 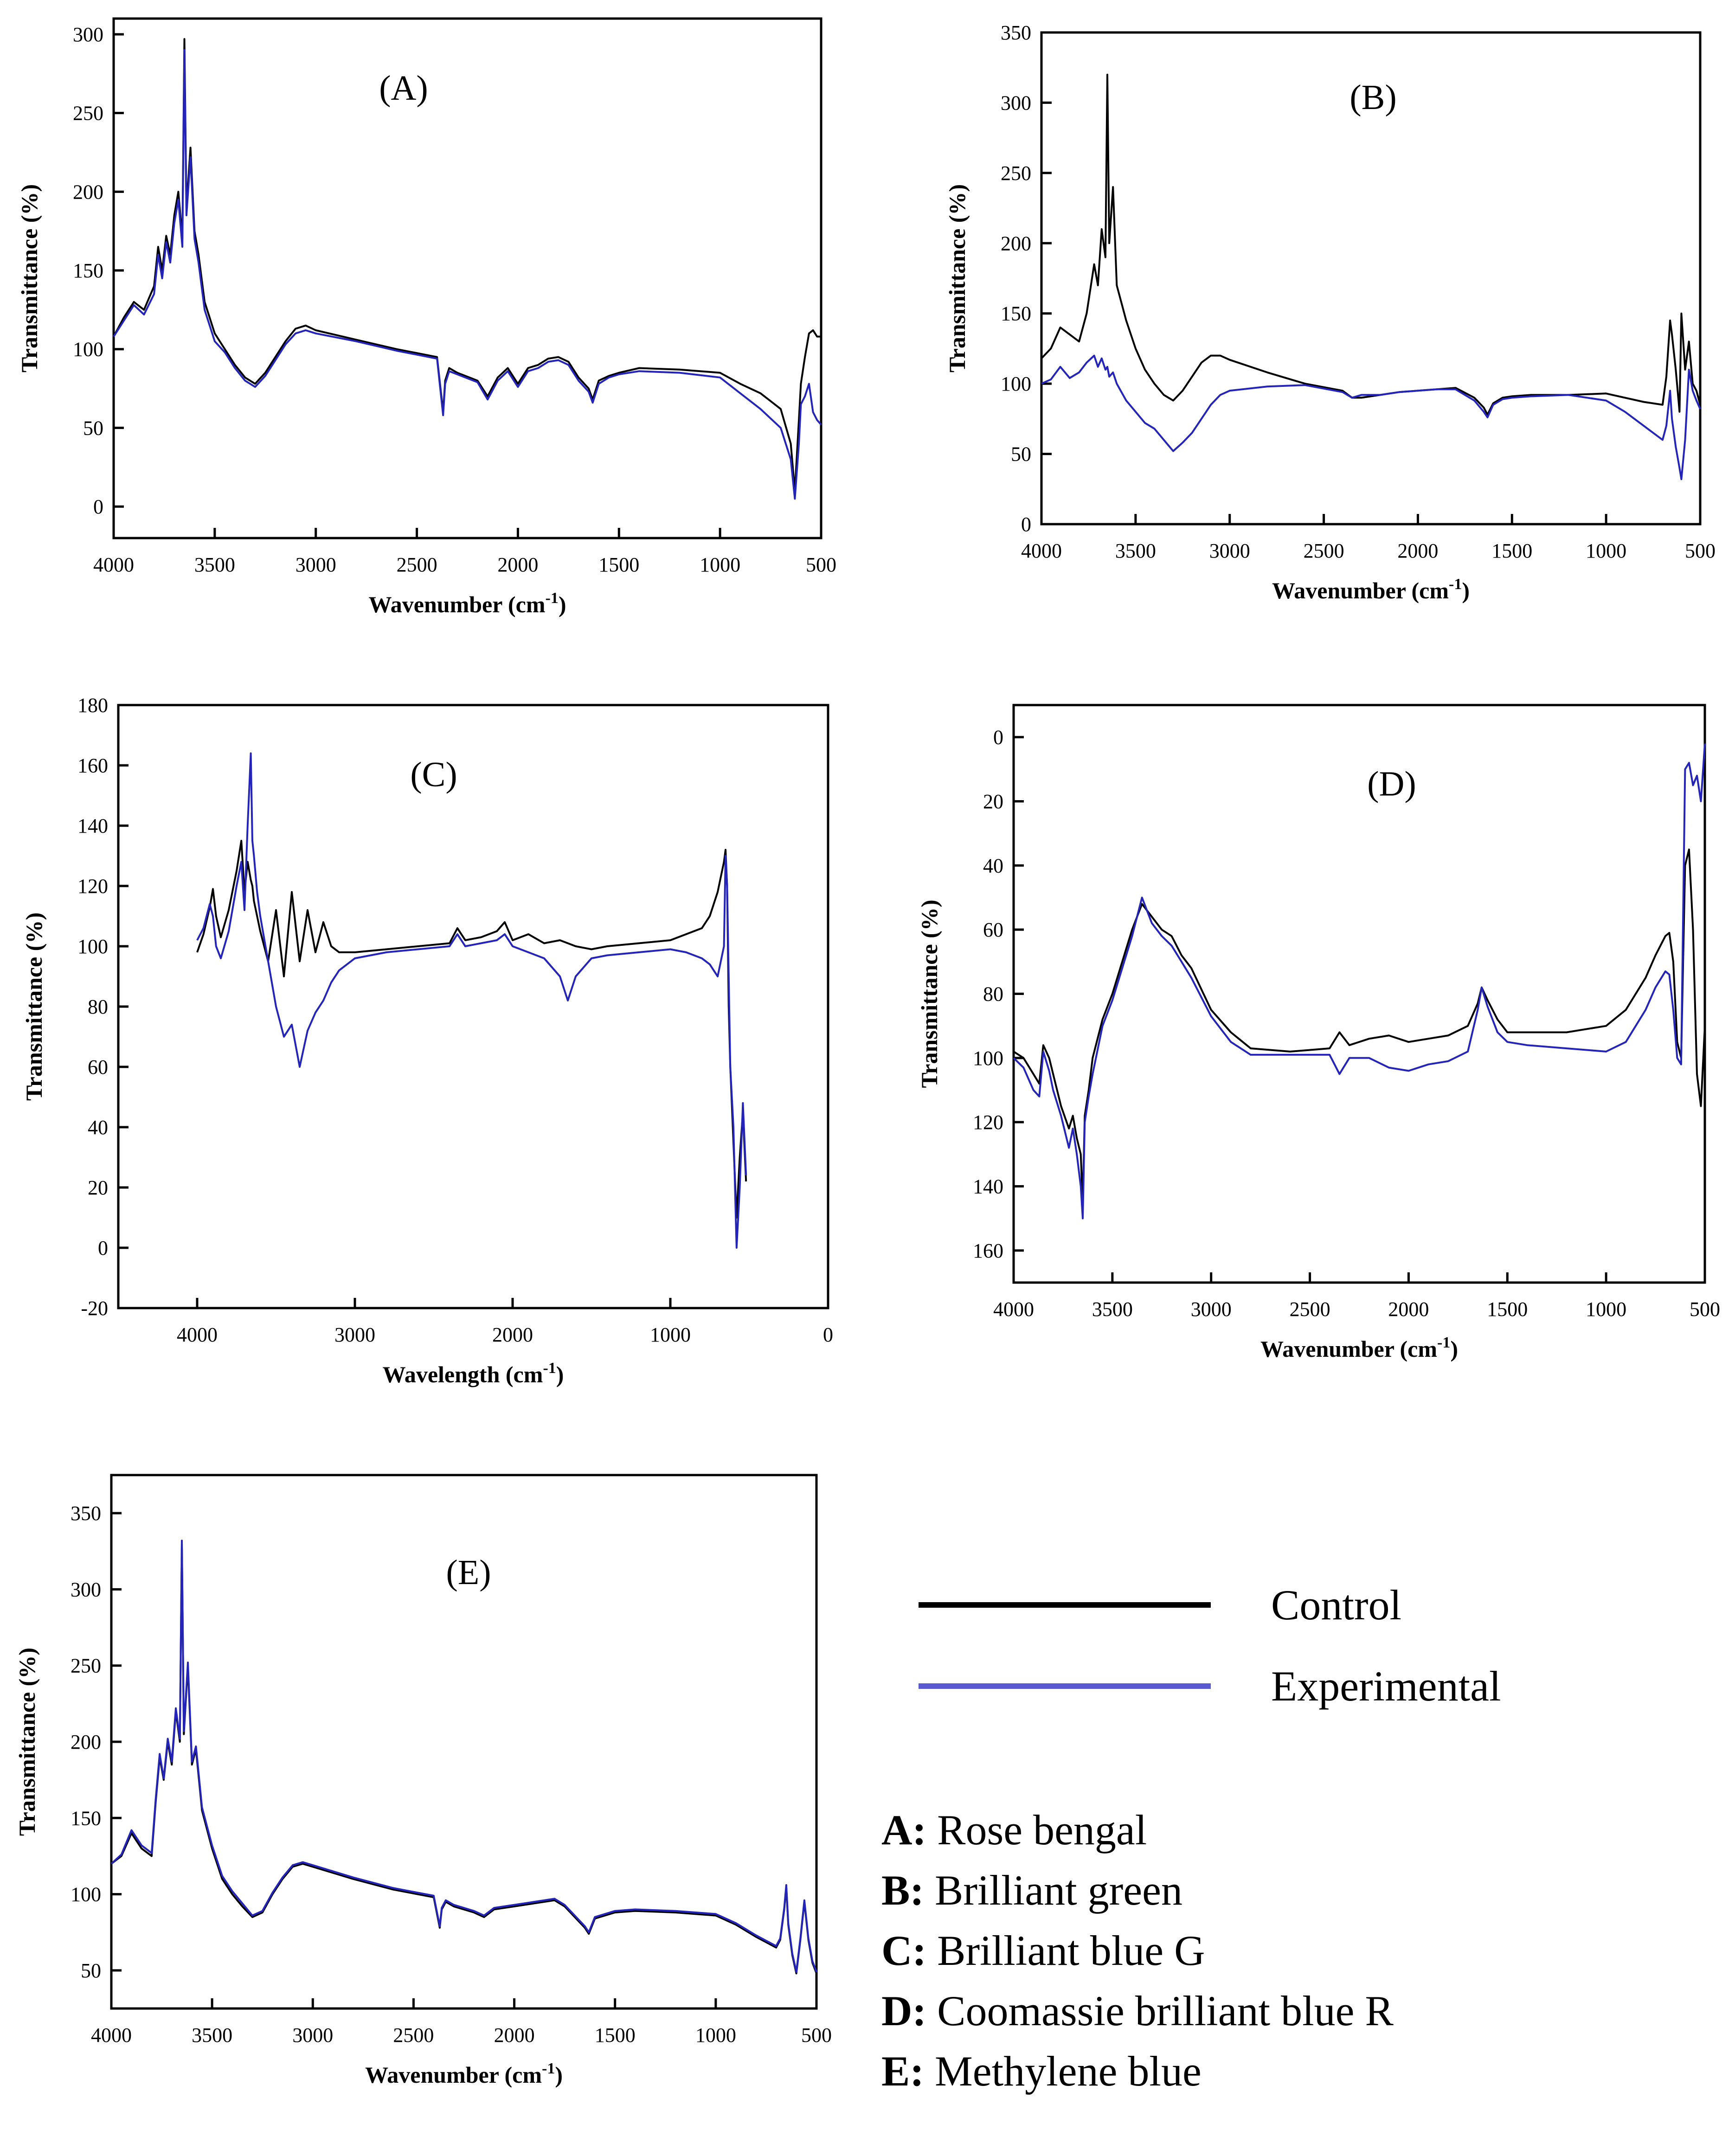 What do you see at coordinates (904, 1951) in the screenshot?
I see `key-letter: C:` at bounding box center [904, 1951].